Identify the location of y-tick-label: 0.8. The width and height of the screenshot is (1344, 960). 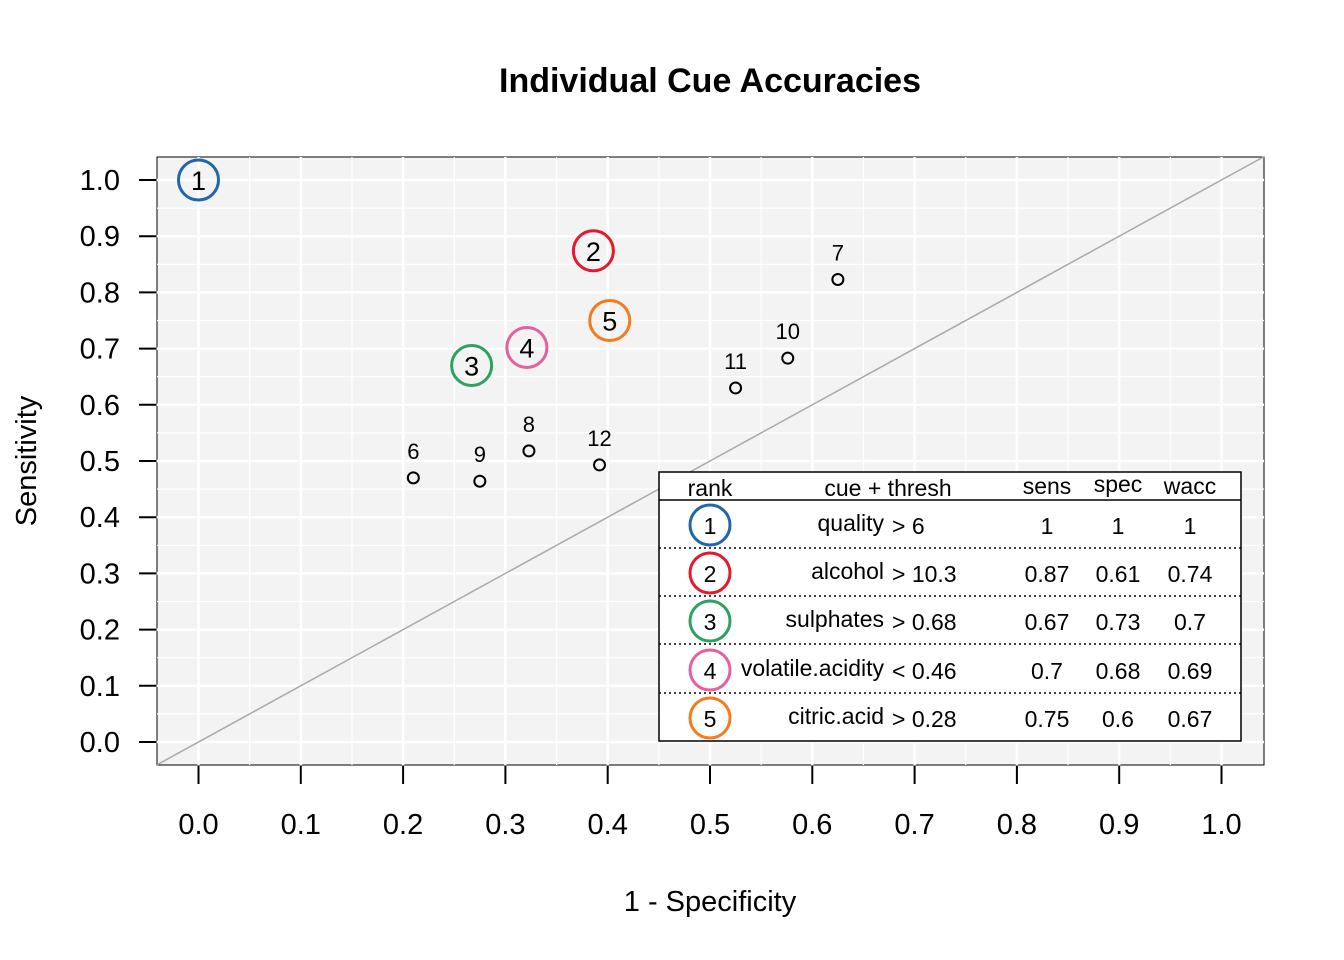
(100, 293).